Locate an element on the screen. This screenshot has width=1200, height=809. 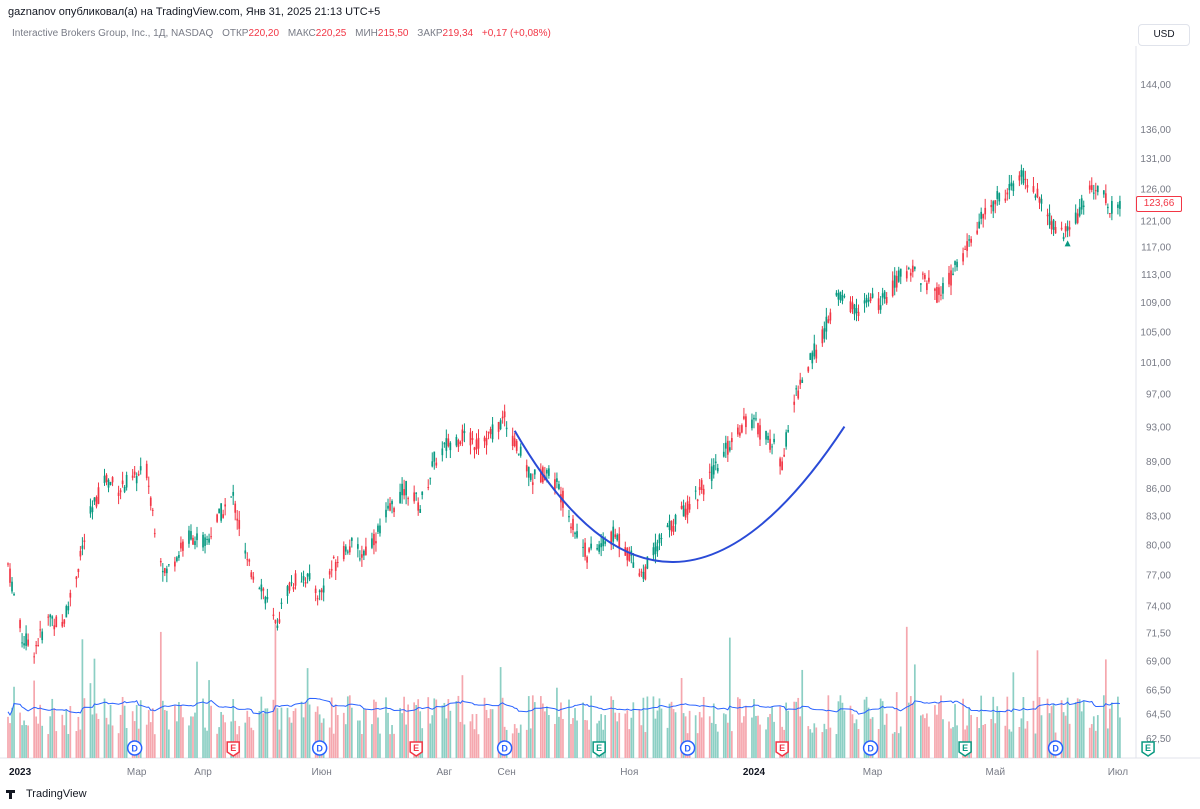
low-label: МИН is located at coordinates (366, 33).